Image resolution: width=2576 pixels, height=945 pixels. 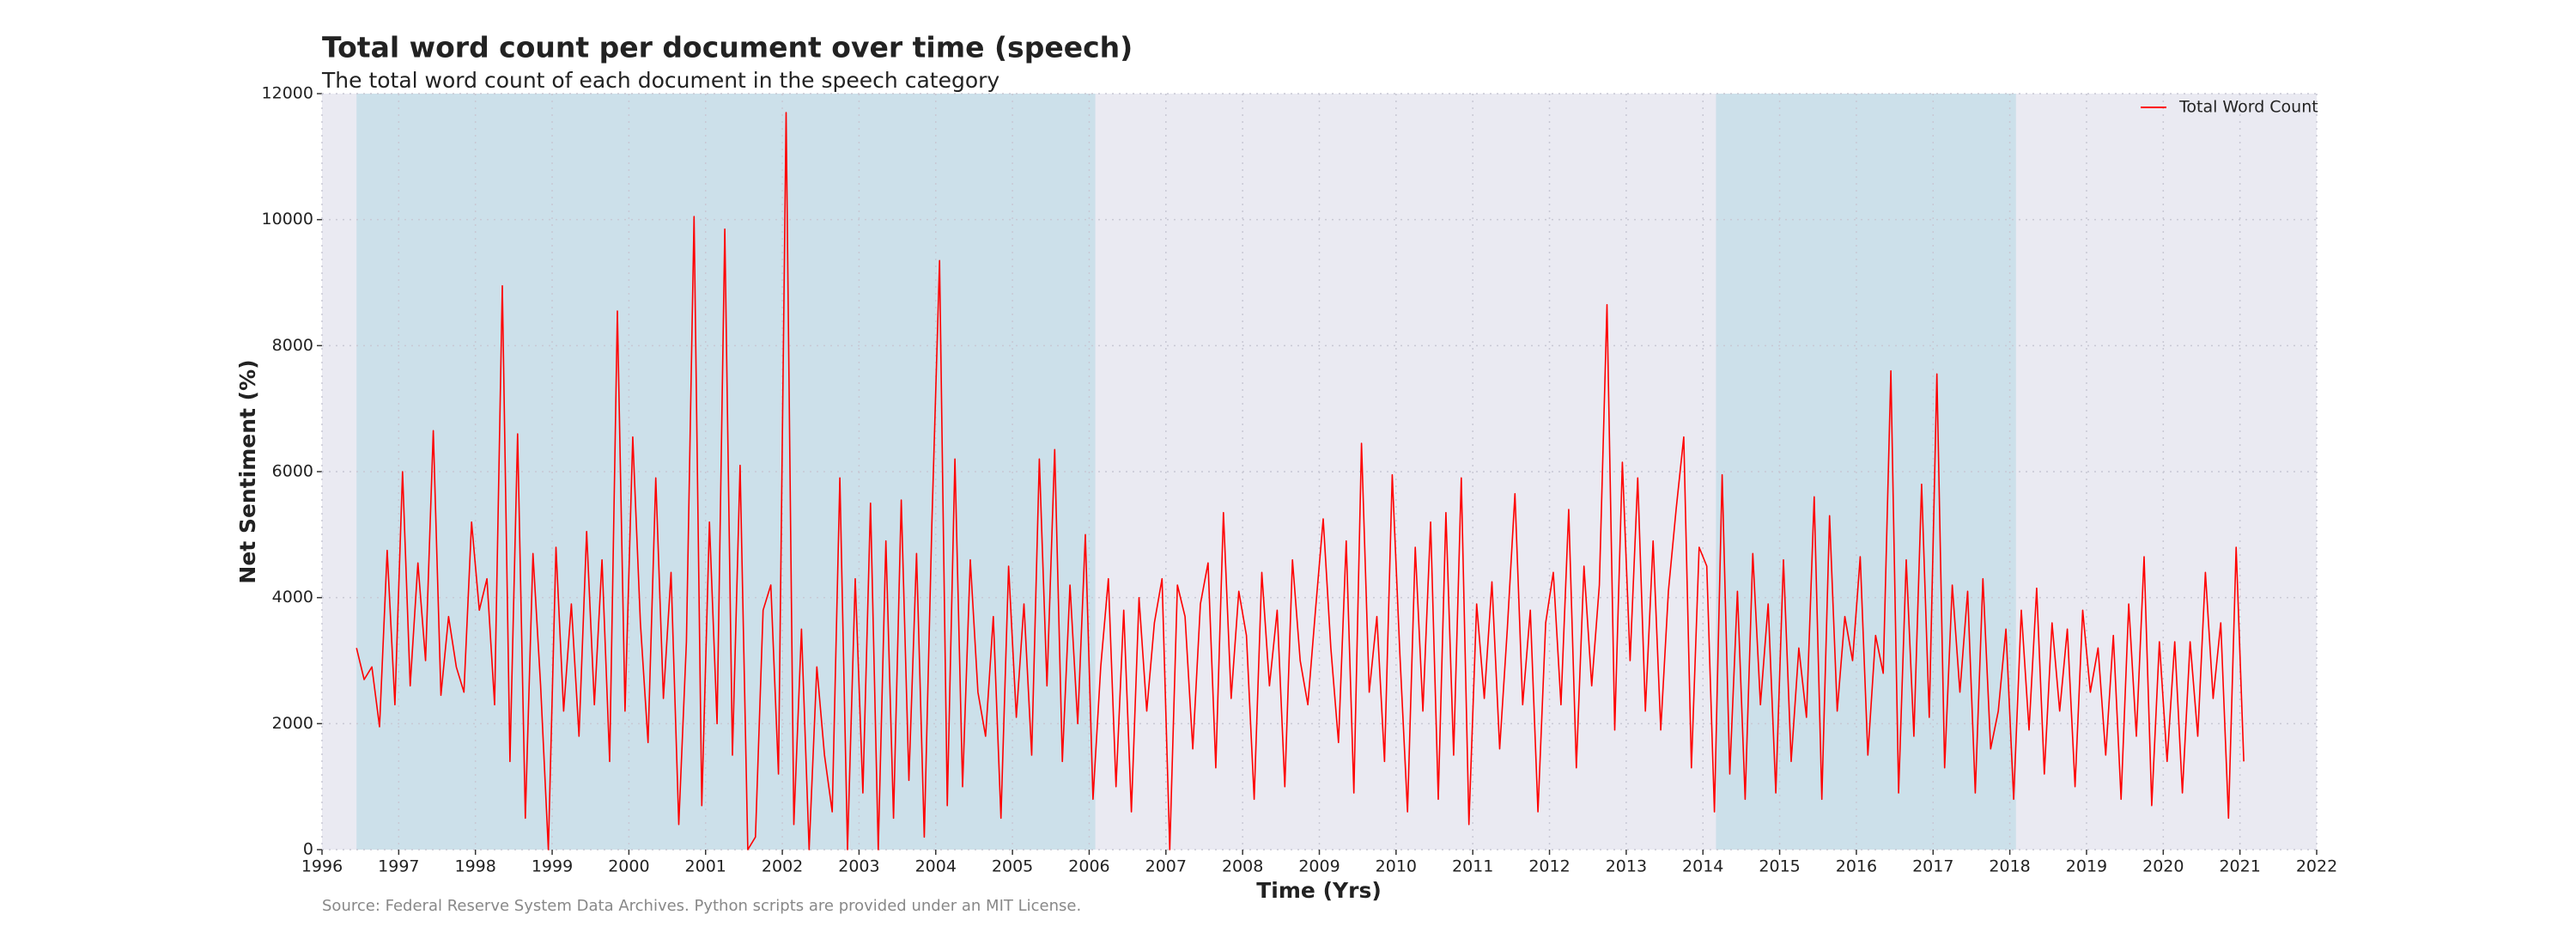 What do you see at coordinates (1166, 866) in the screenshot?
I see `x-tick-label: 2007` at bounding box center [1166, 866].